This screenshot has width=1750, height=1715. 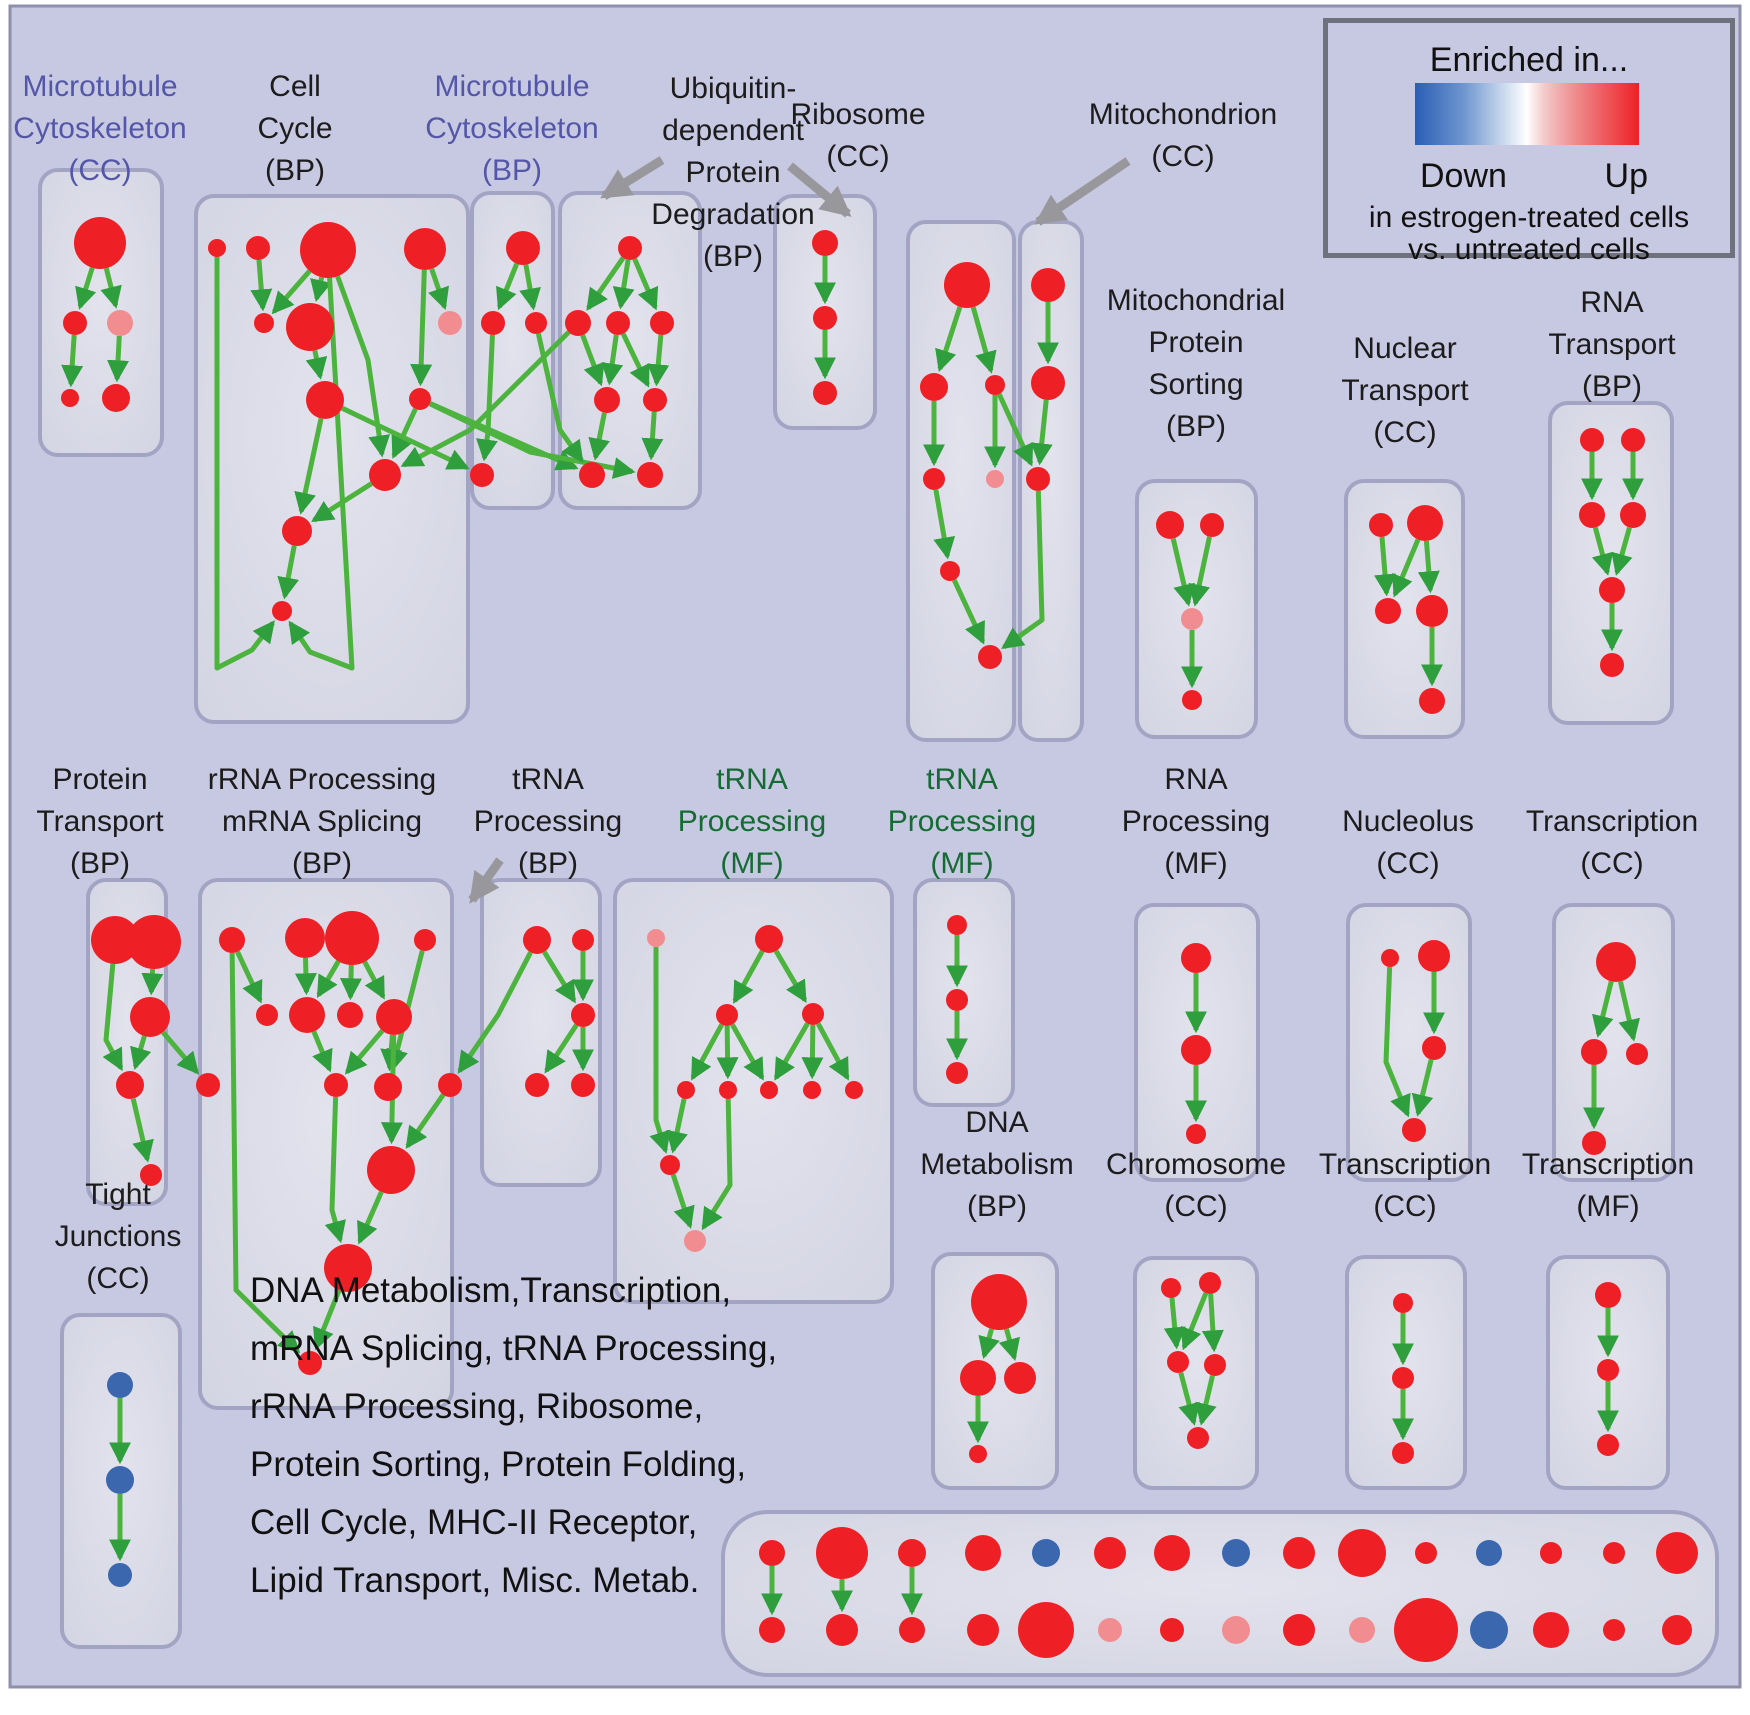 What do you see at coordinates (491, 1290) in the screenshot?
I see `category-list-line: DNA Metabolism,Transcription,` at bounding box center [491, 1290].